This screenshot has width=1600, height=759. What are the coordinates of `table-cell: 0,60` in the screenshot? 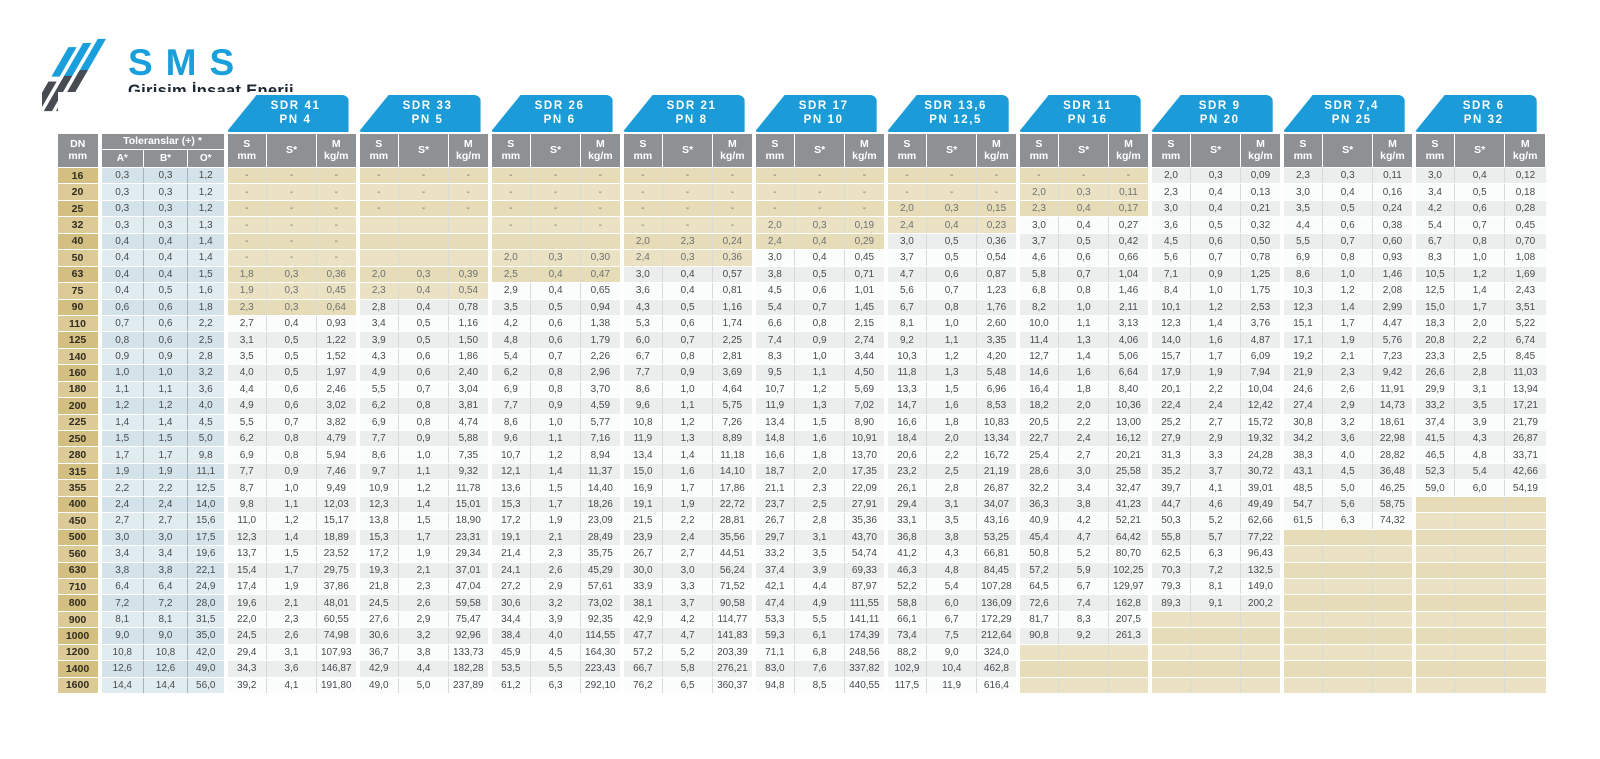 It's located at (1393, 242).